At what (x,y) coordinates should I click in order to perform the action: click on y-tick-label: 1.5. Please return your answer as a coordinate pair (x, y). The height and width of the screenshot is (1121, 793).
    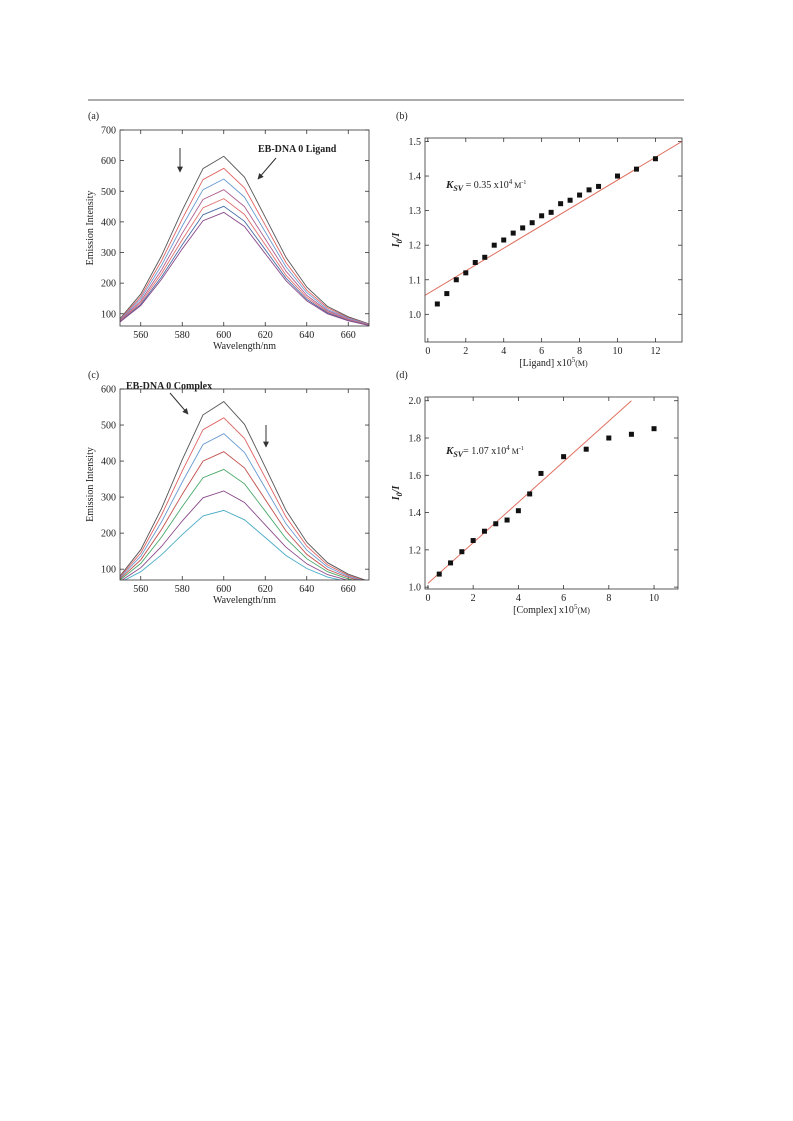
    Looking at the image, I should click on (415, 142).